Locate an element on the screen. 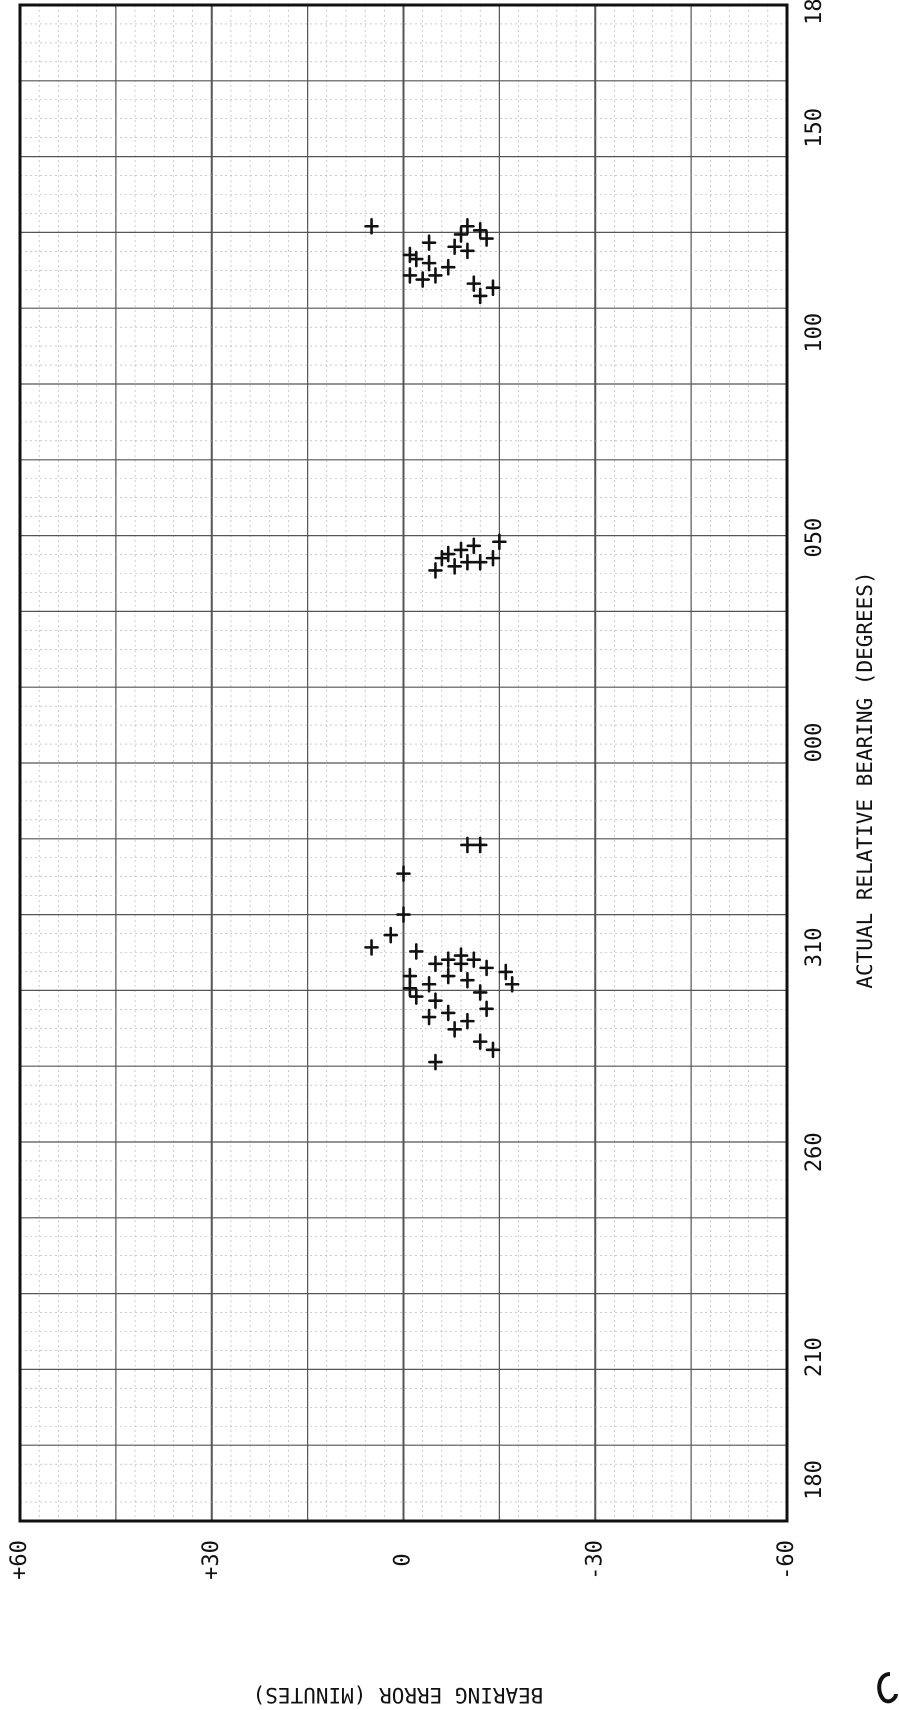  x-axis-label: ACTUAL RELATIVE BEARING (DEGREES) is located at coordinates (865, 779).